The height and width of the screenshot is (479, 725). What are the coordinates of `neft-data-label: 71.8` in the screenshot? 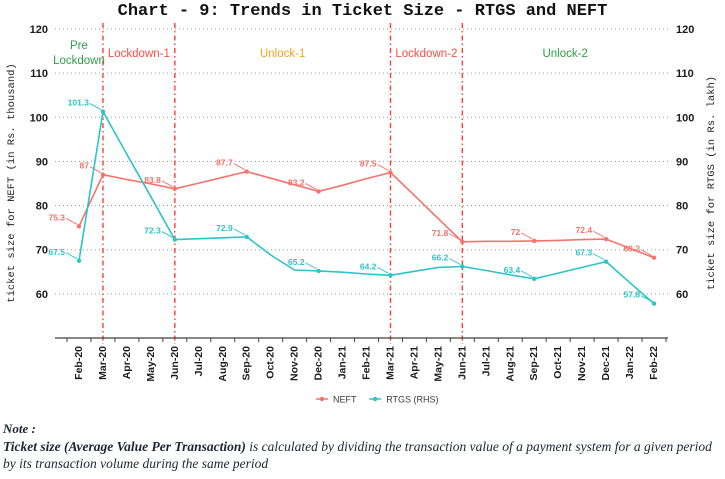 It's located at (440, 233).